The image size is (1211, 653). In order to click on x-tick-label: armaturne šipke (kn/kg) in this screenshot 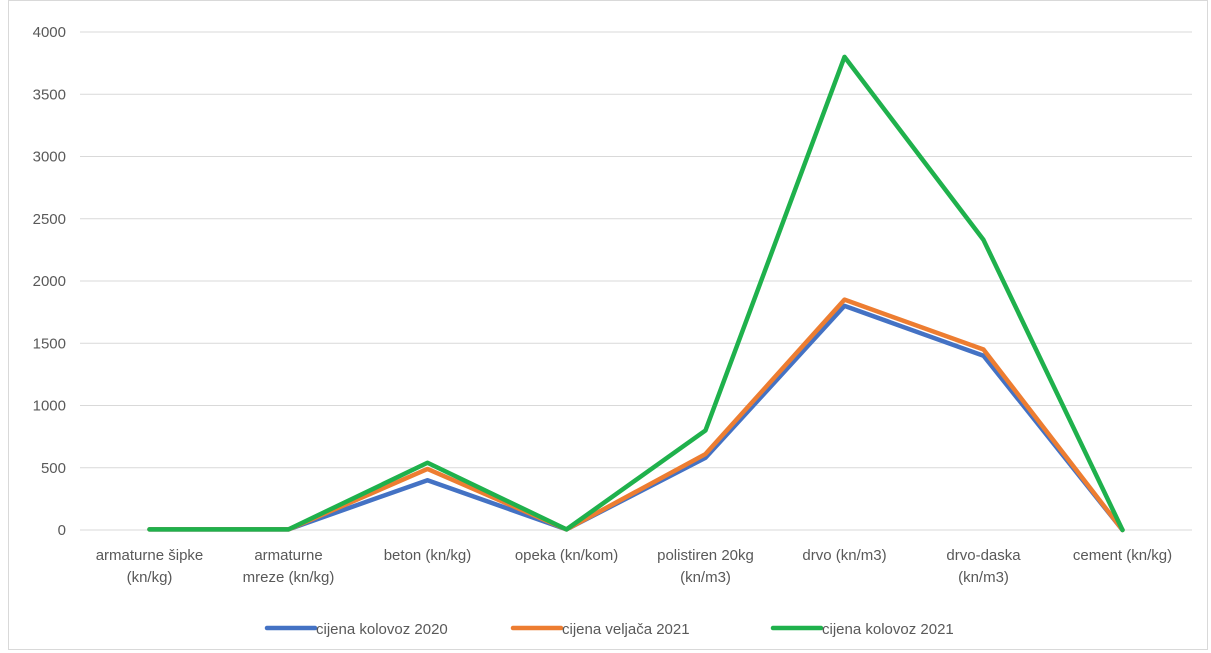, I will do `click(150, 566)`.